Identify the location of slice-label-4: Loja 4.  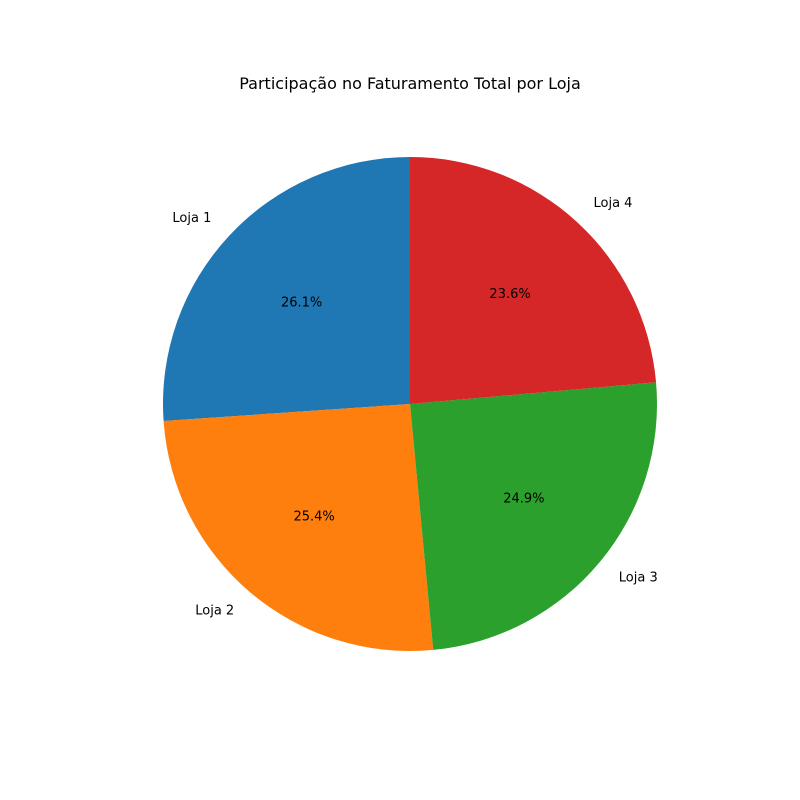
(612, 203).